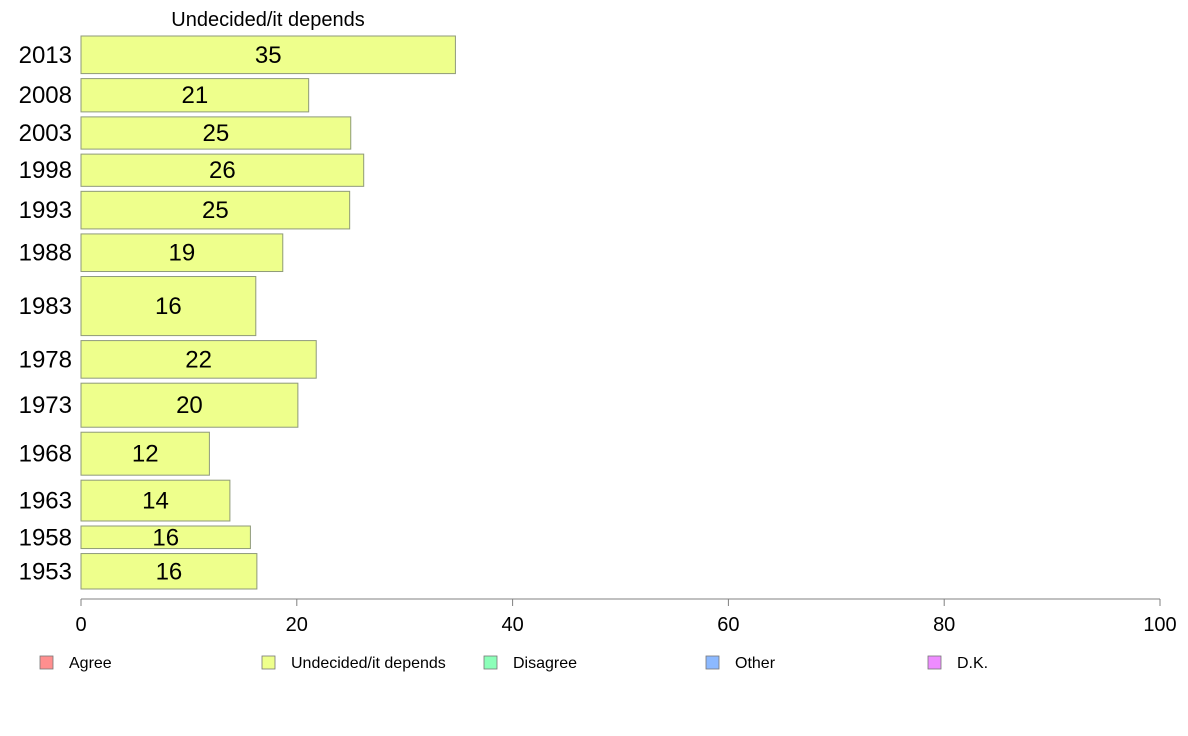 The width and height of the screenshot is (1188, 736). I want to click on legend-label-4: D.K., so click(972, 663).